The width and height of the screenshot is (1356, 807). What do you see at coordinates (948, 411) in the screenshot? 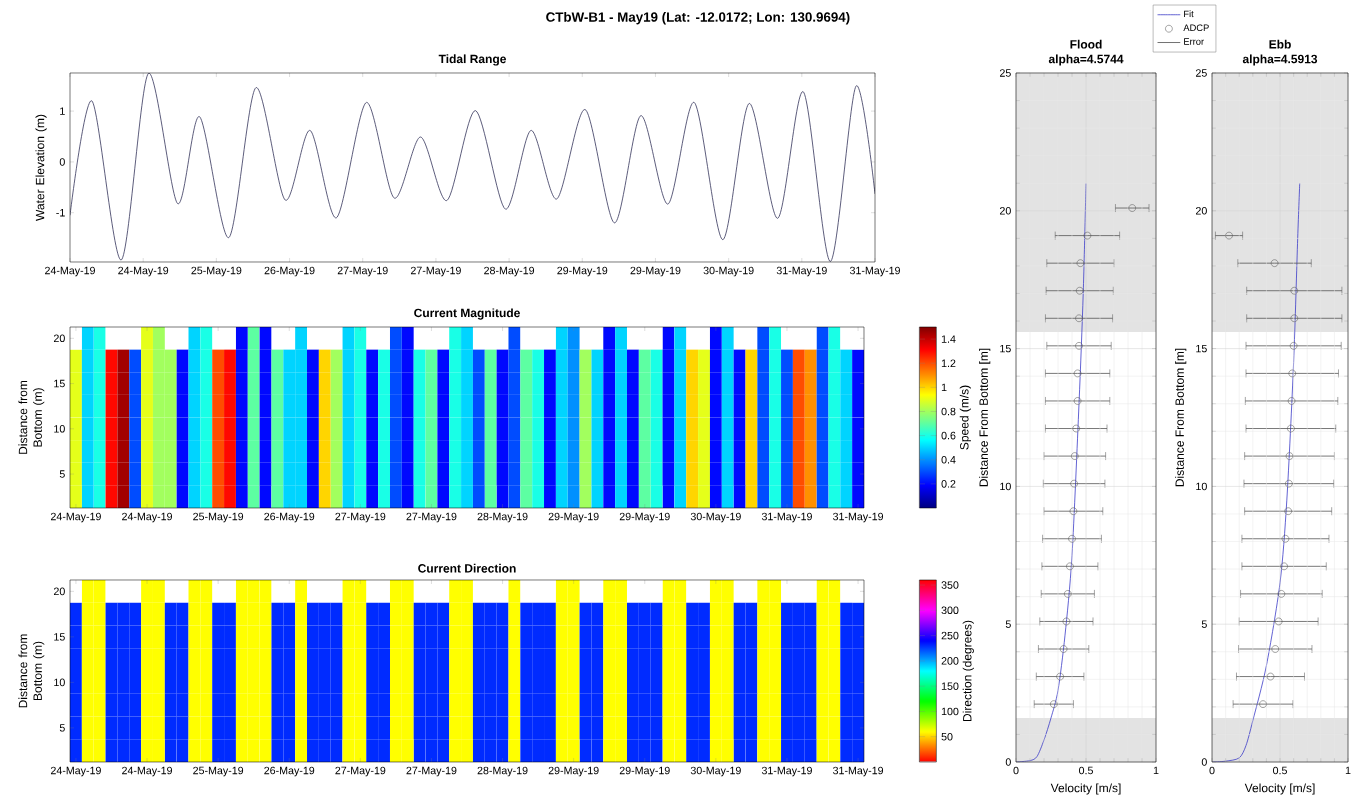
I see `color-bar-label: 0.8` at bounding box center [948, 411].